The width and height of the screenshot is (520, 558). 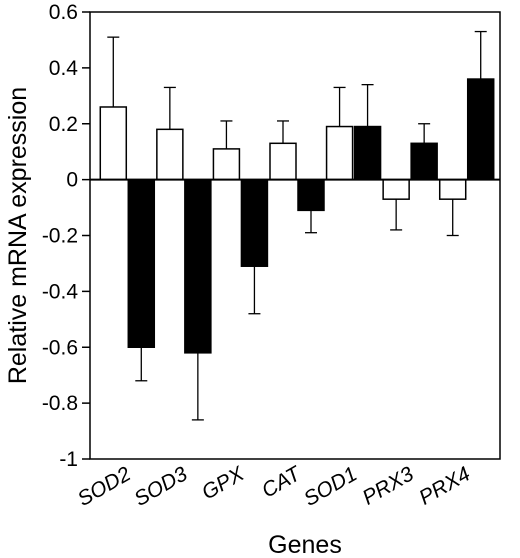 I want to click on y-axis: 0.6 0.4 0.2 0 -0.2 -0.4 -0.6 -0.8 -1, so click(x=66, y=236).